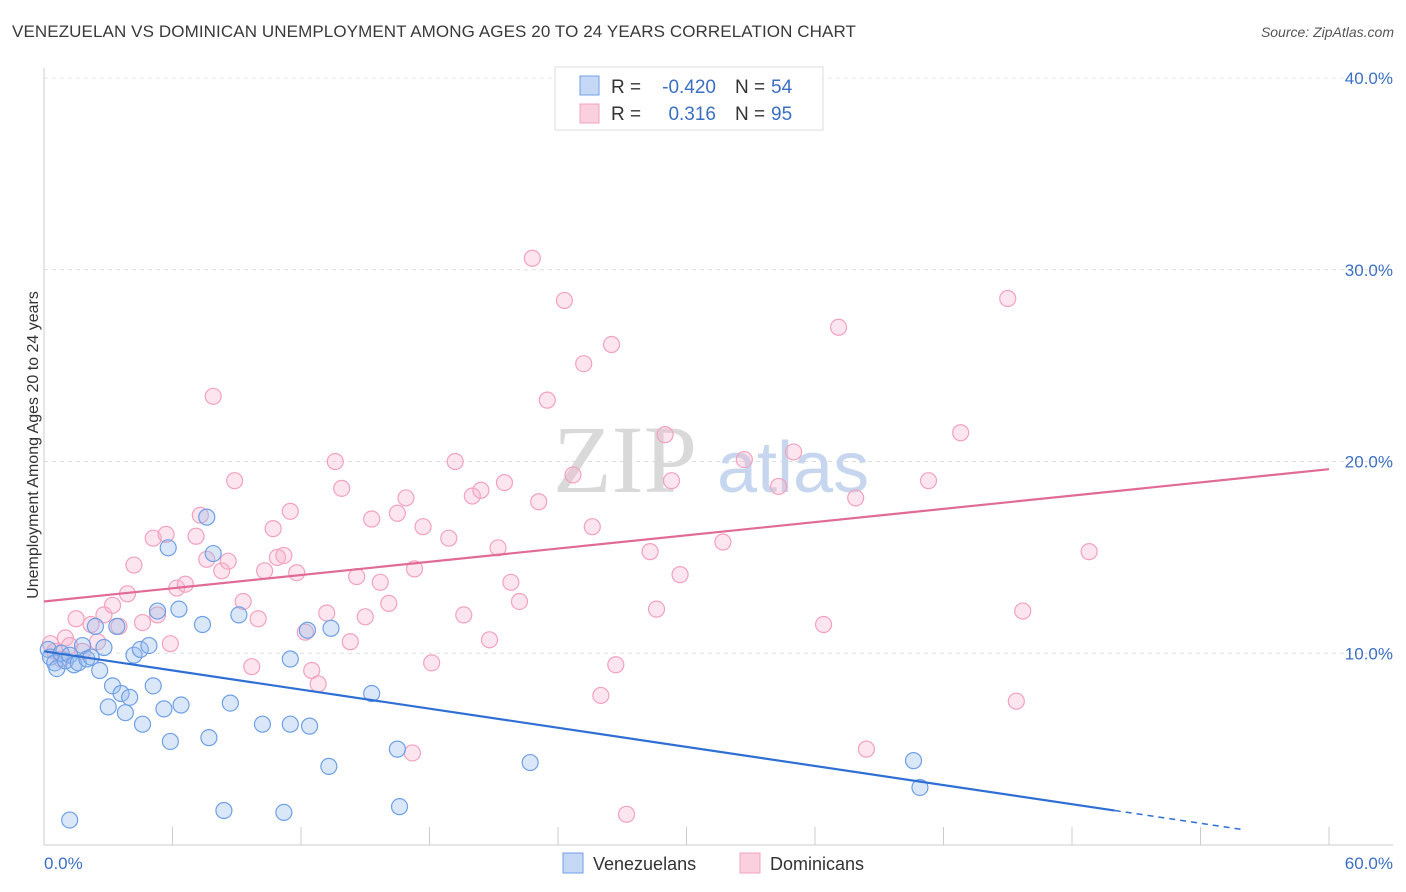 This screenshot has width=1406, height=892. I want to click on x-tick-label-min: 0.0%, so click(63, 863).